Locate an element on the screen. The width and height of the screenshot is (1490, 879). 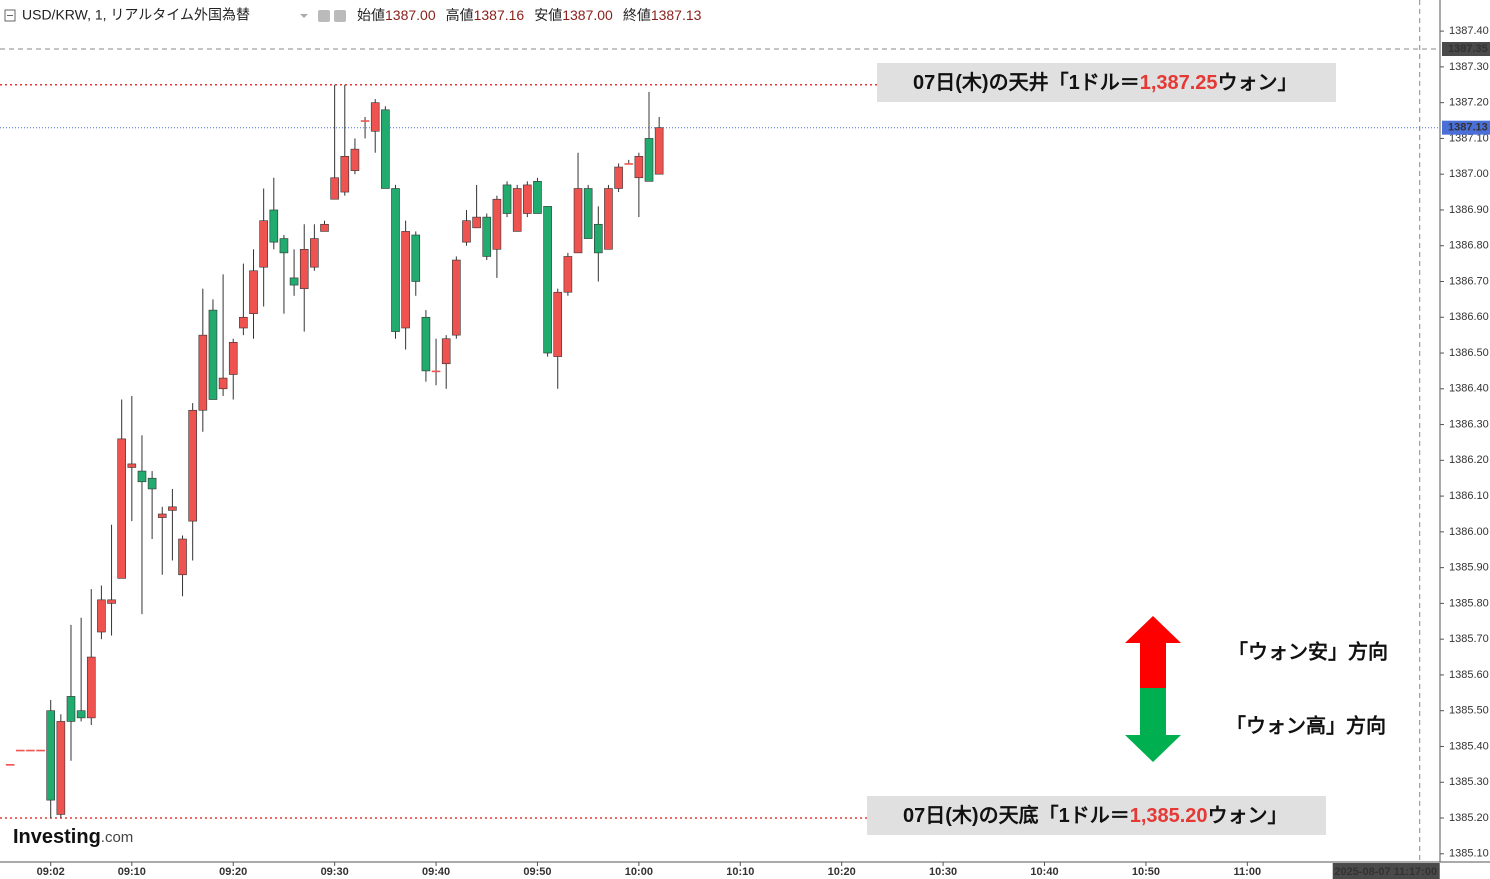
y-tick-label: 1385.60 is located at coordinates (1469, 675).